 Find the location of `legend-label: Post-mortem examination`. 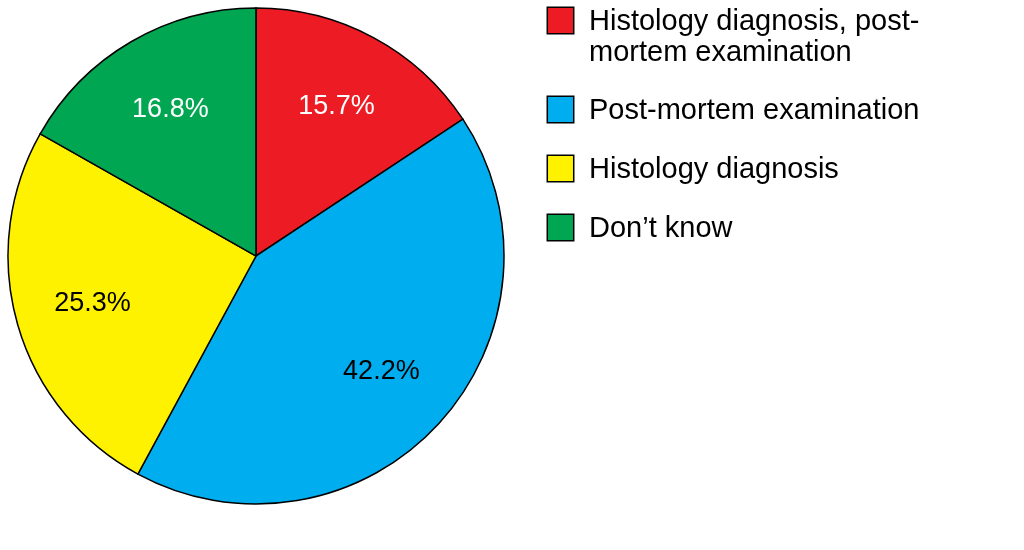

legend-label: Post-mortem examination is located at coordinates (754, 108).